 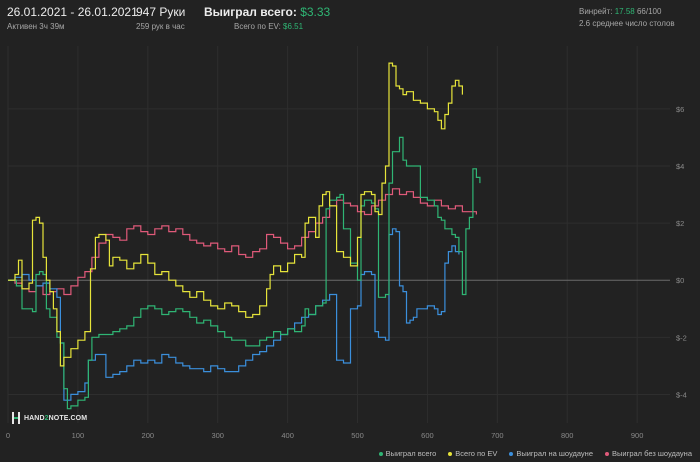 What do you see at coordinates (257, 26) in the screenshot?
I see `ev-label: Всего по EV:` at bounding box center [257, 26].